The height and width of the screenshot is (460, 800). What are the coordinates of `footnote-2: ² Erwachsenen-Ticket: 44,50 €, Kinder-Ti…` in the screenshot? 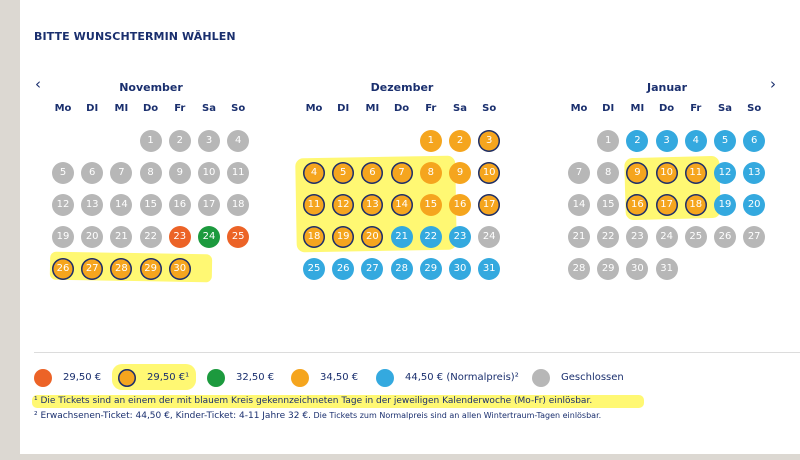 It's located at (317, 416).